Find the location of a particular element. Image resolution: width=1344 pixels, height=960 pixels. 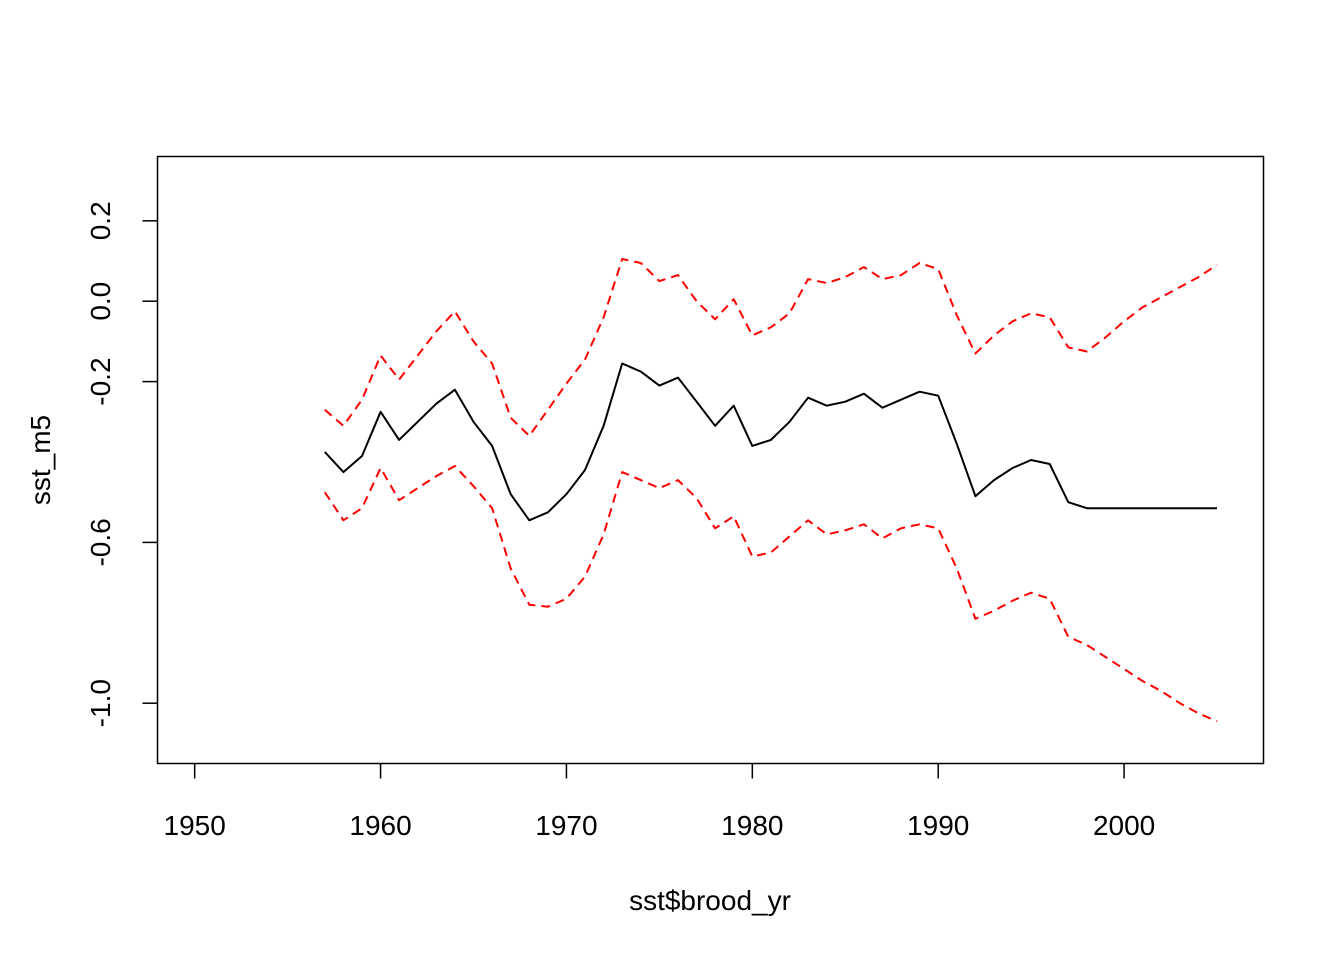

y-tick-label: 0.2 is located at coordinates (100, 220).